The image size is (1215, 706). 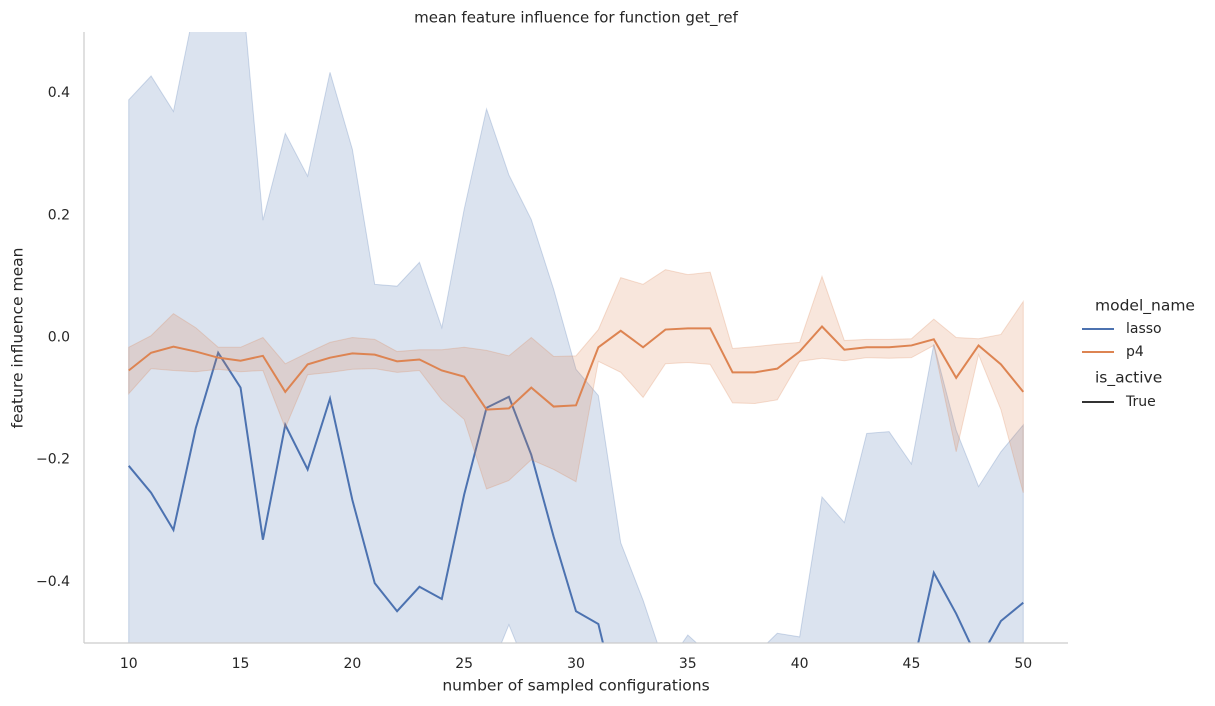 I want to click on y-tick-label: −0.4, so click(x=53, y=582).